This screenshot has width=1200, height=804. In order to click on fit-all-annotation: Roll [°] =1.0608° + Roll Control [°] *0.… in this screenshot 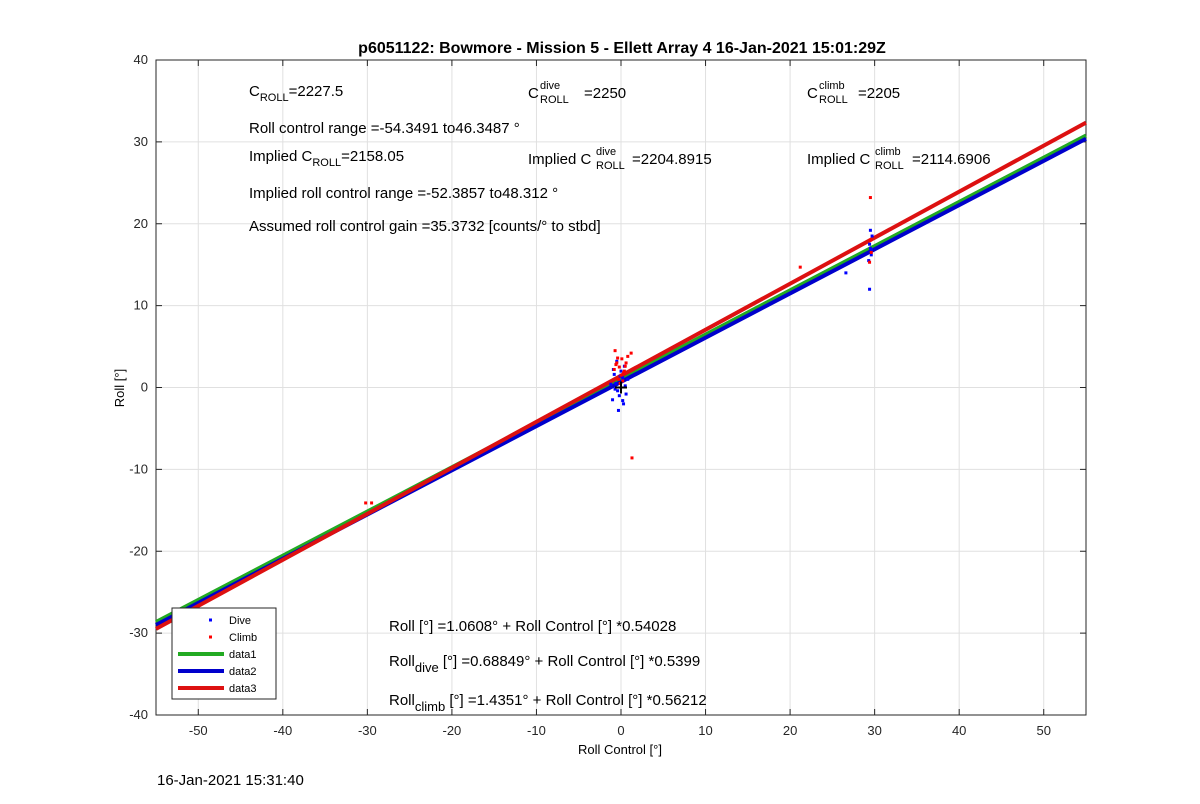, I will do `click(532, 626)`.